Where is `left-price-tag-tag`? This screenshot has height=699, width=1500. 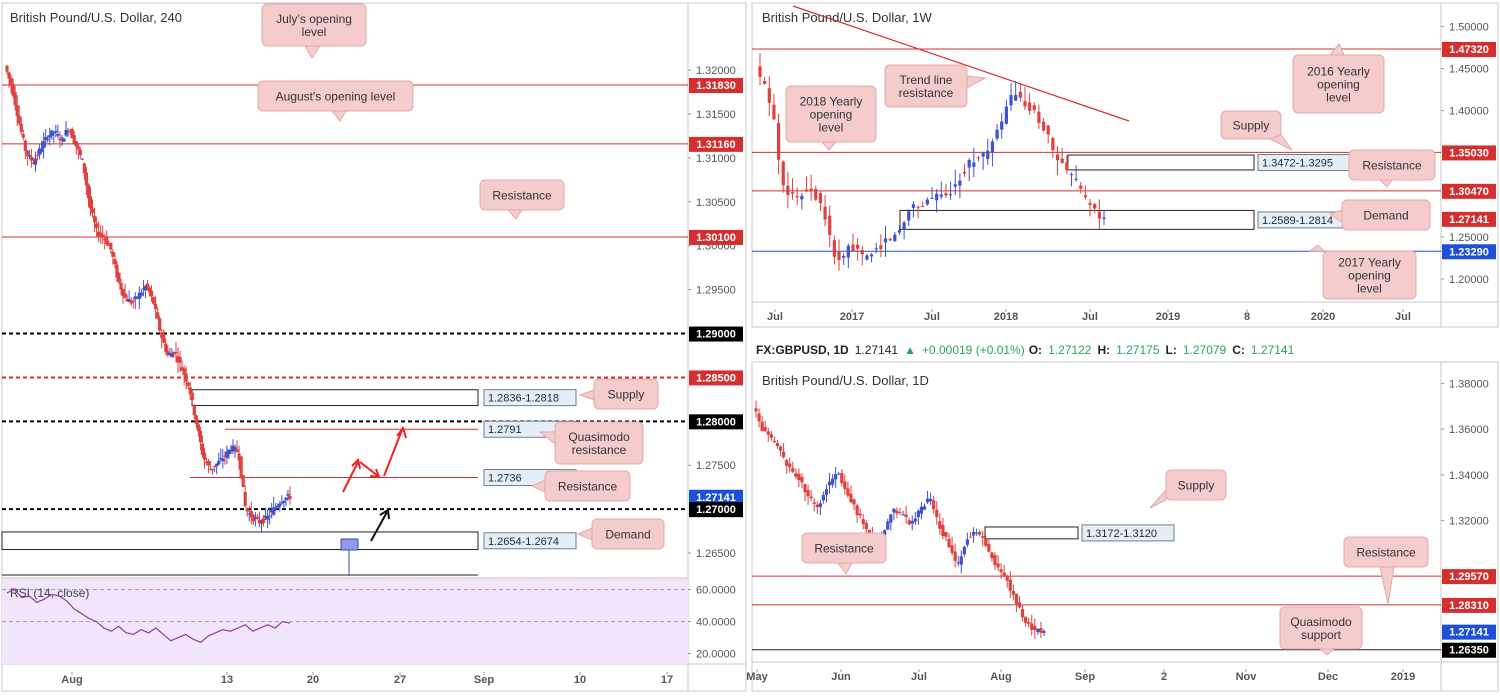
left-price-tag-tag is located at coordinates (716, 378).